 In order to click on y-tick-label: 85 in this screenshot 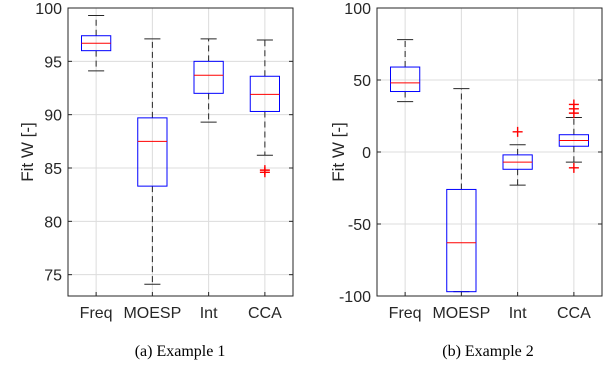, I will do `click(53, 169)`.